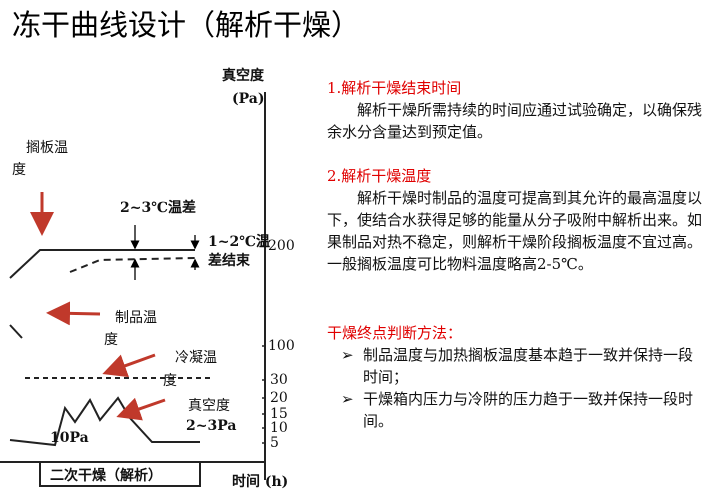  Describe the element at coordinates (239, 242) in the screenshot. I see `annotation: 1~2℃温` at that location.